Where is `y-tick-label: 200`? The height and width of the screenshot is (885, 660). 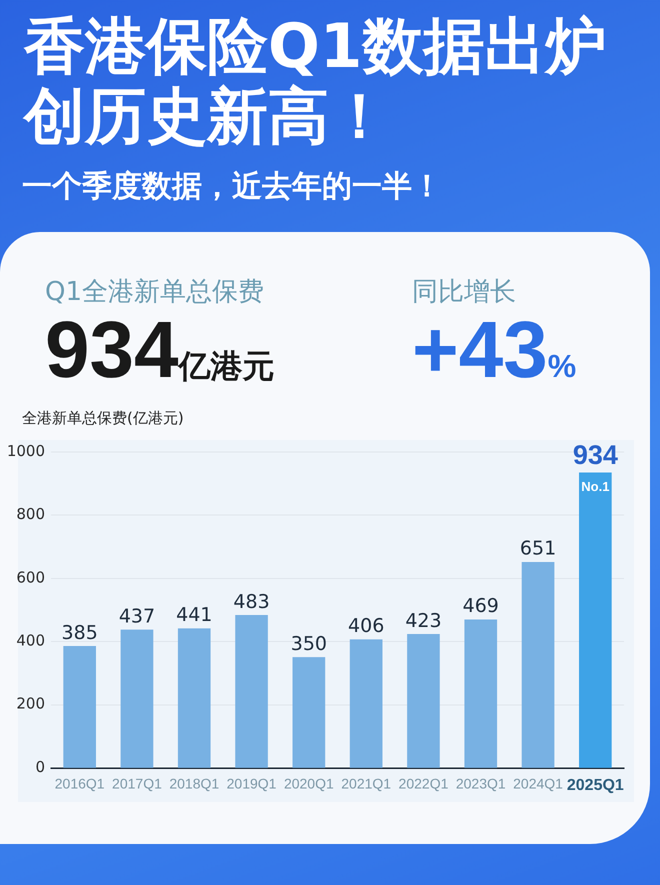
y-tick-label: 200 is located at coordinates (30, 703).